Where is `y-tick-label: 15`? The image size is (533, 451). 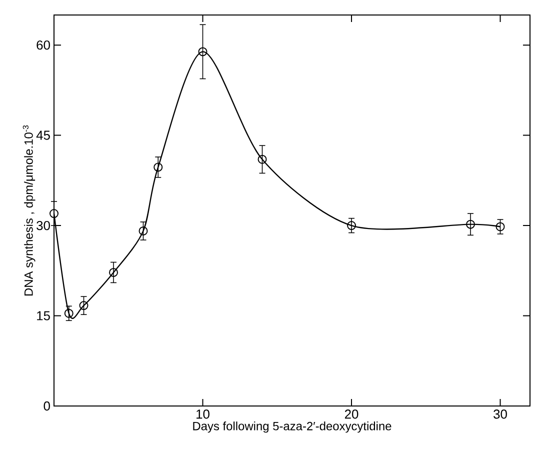 y-tick-label: 15 is located at coordinates (43, 315).